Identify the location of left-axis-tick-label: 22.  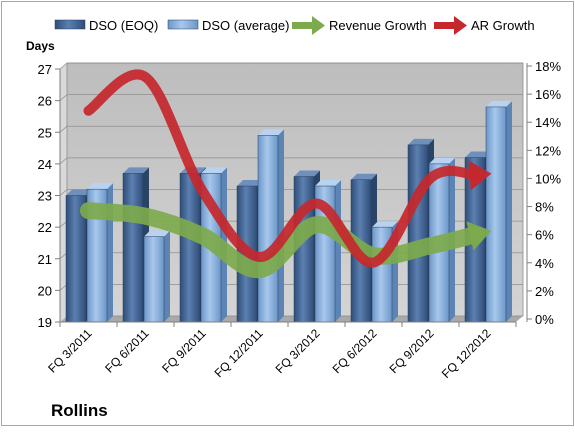
(45, 227).